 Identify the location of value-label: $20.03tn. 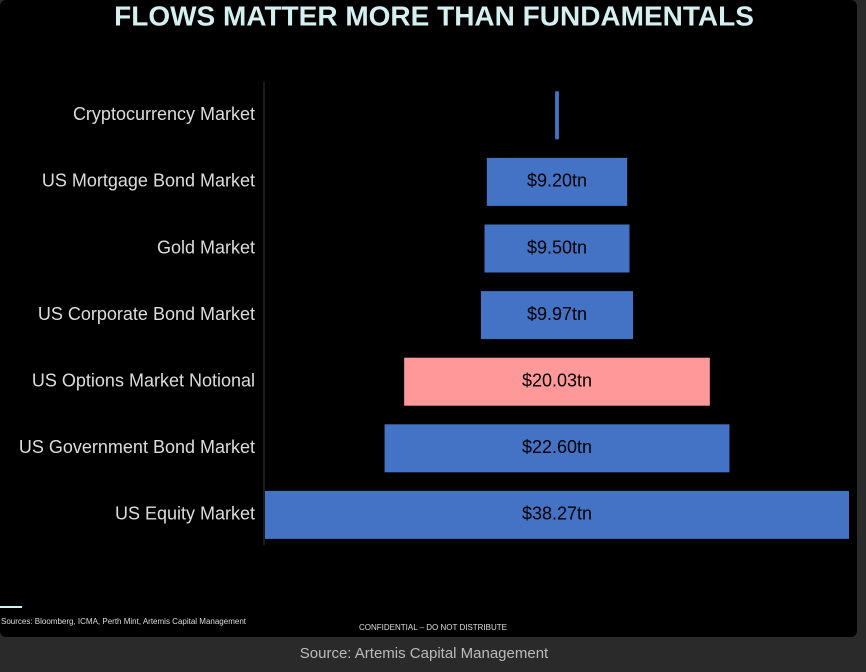
(557, 380).